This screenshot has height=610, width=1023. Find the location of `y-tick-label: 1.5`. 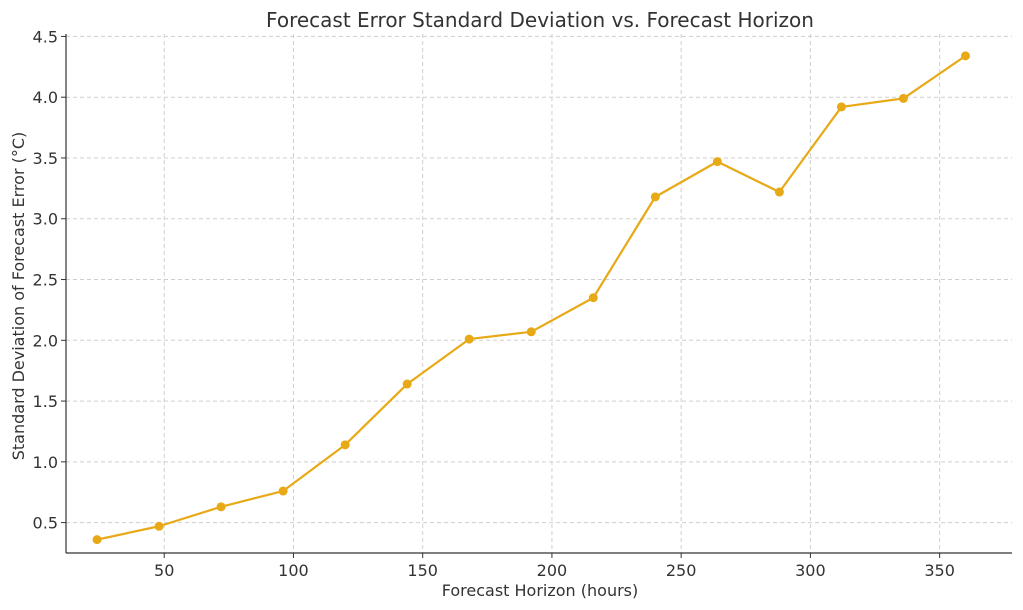

y-tick-label: 1.5 is located at coordinates (45, 401).